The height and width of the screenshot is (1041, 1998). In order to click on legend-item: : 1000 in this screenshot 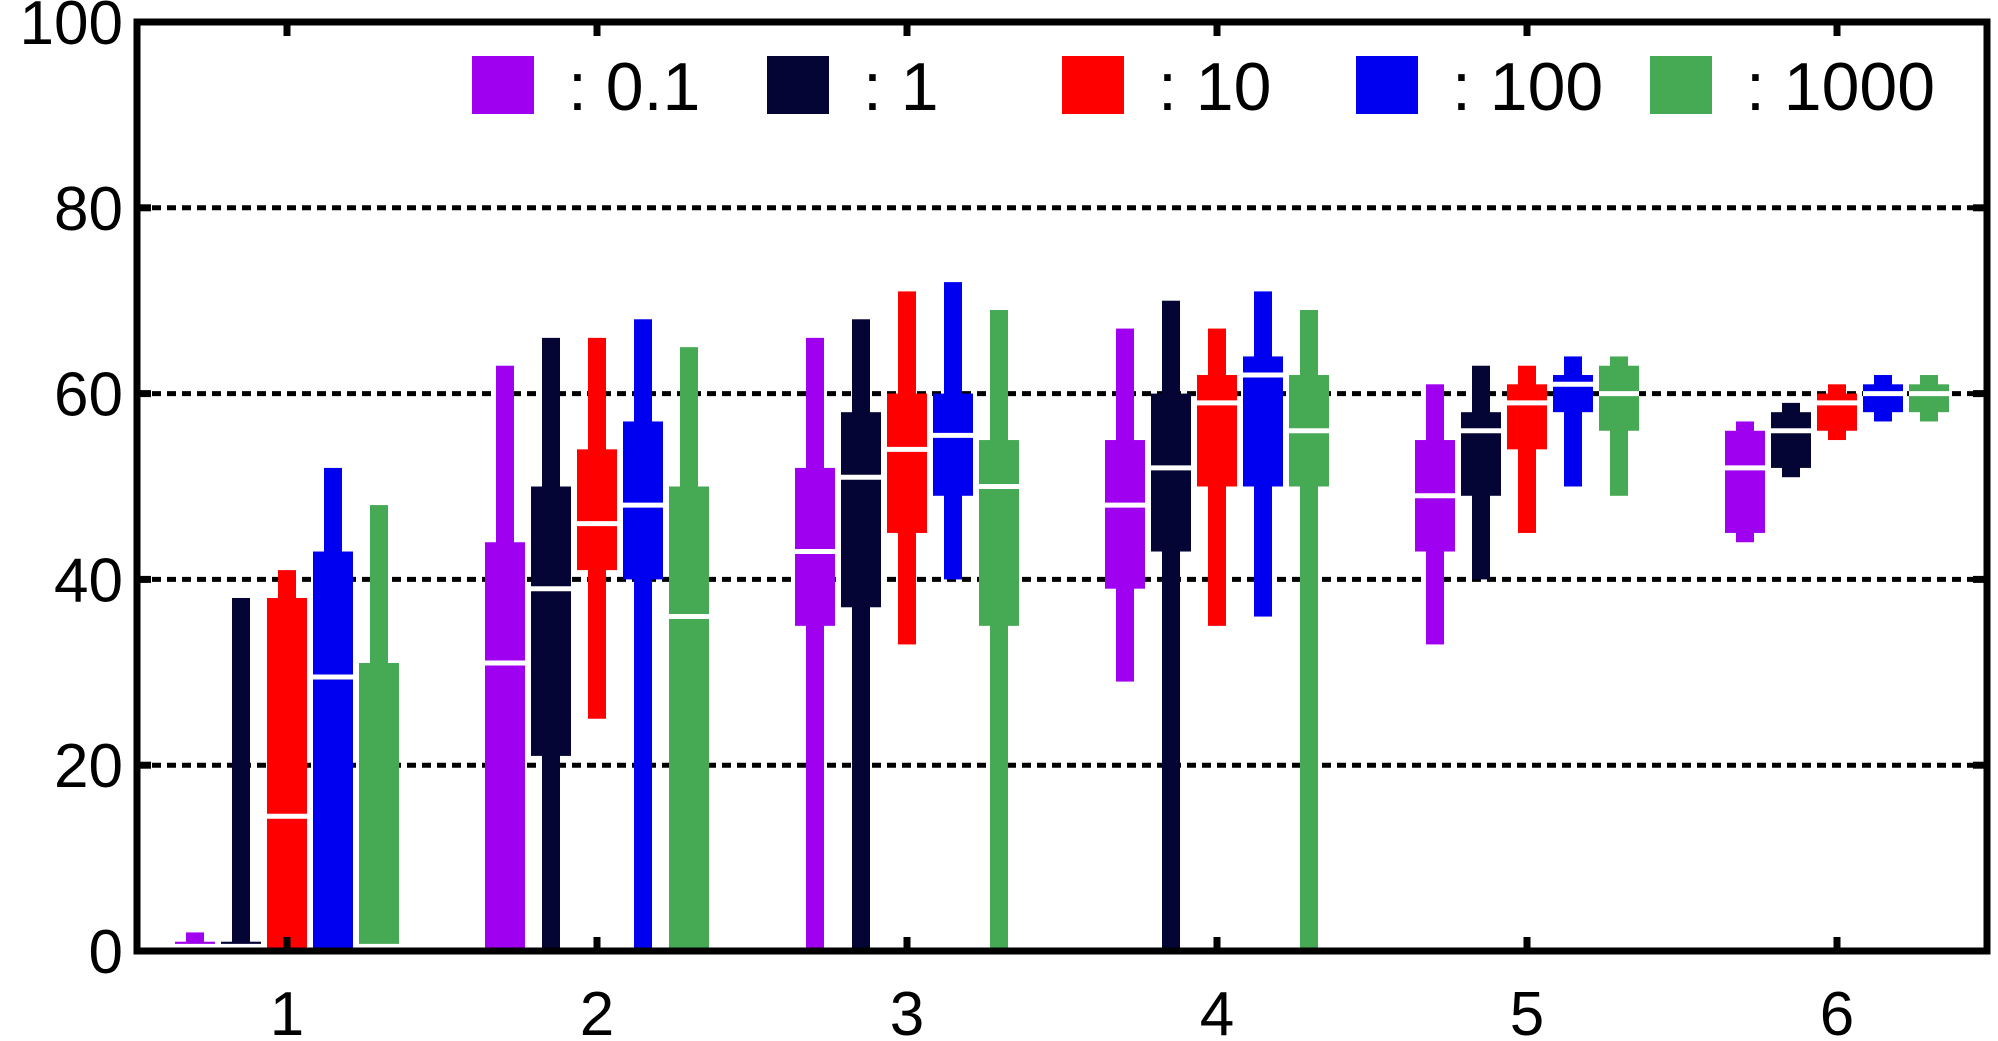, I will do `click(1792, 87)`.